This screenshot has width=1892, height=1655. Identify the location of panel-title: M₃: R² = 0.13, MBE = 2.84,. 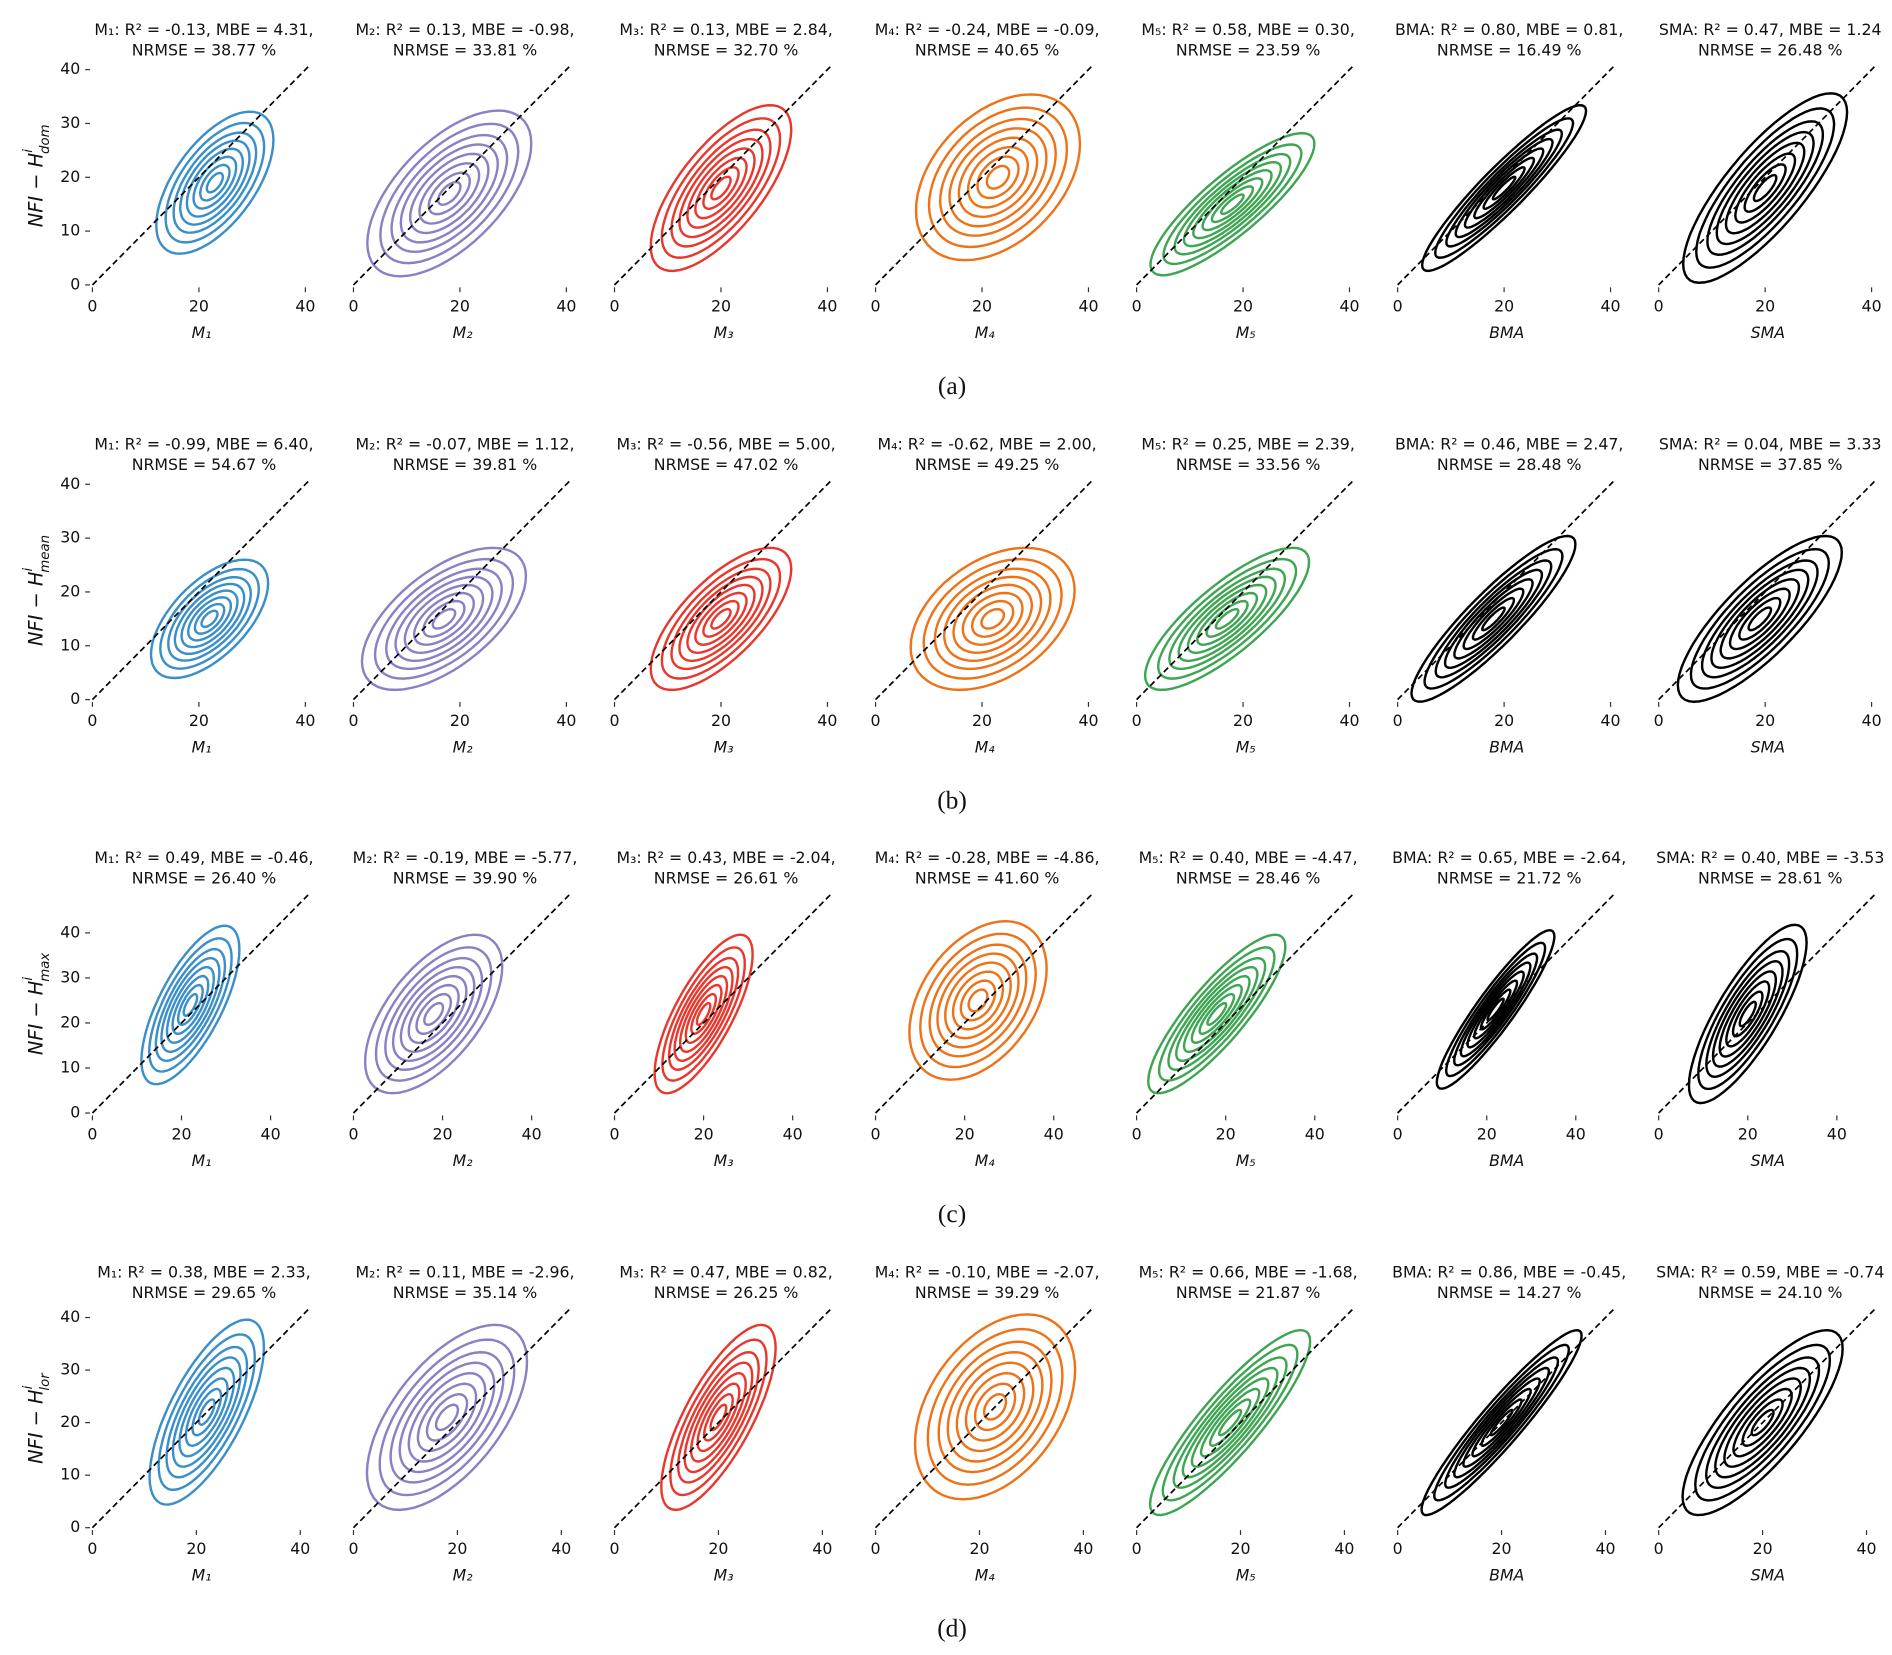
(725, 29).